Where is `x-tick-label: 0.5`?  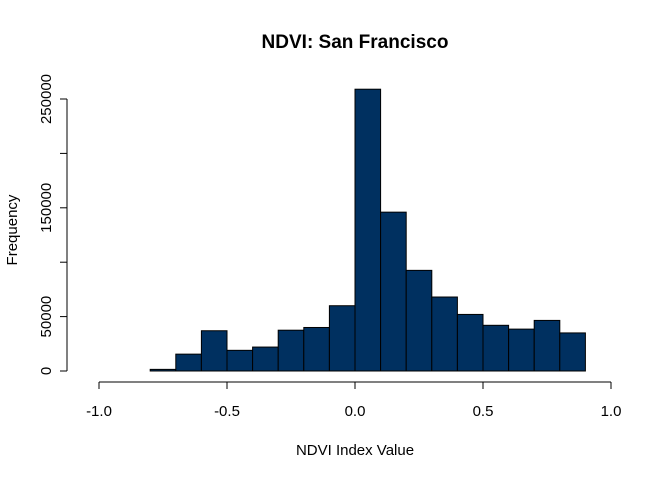
x-tick-label: 0.5 is located at coordinates (483, 411).